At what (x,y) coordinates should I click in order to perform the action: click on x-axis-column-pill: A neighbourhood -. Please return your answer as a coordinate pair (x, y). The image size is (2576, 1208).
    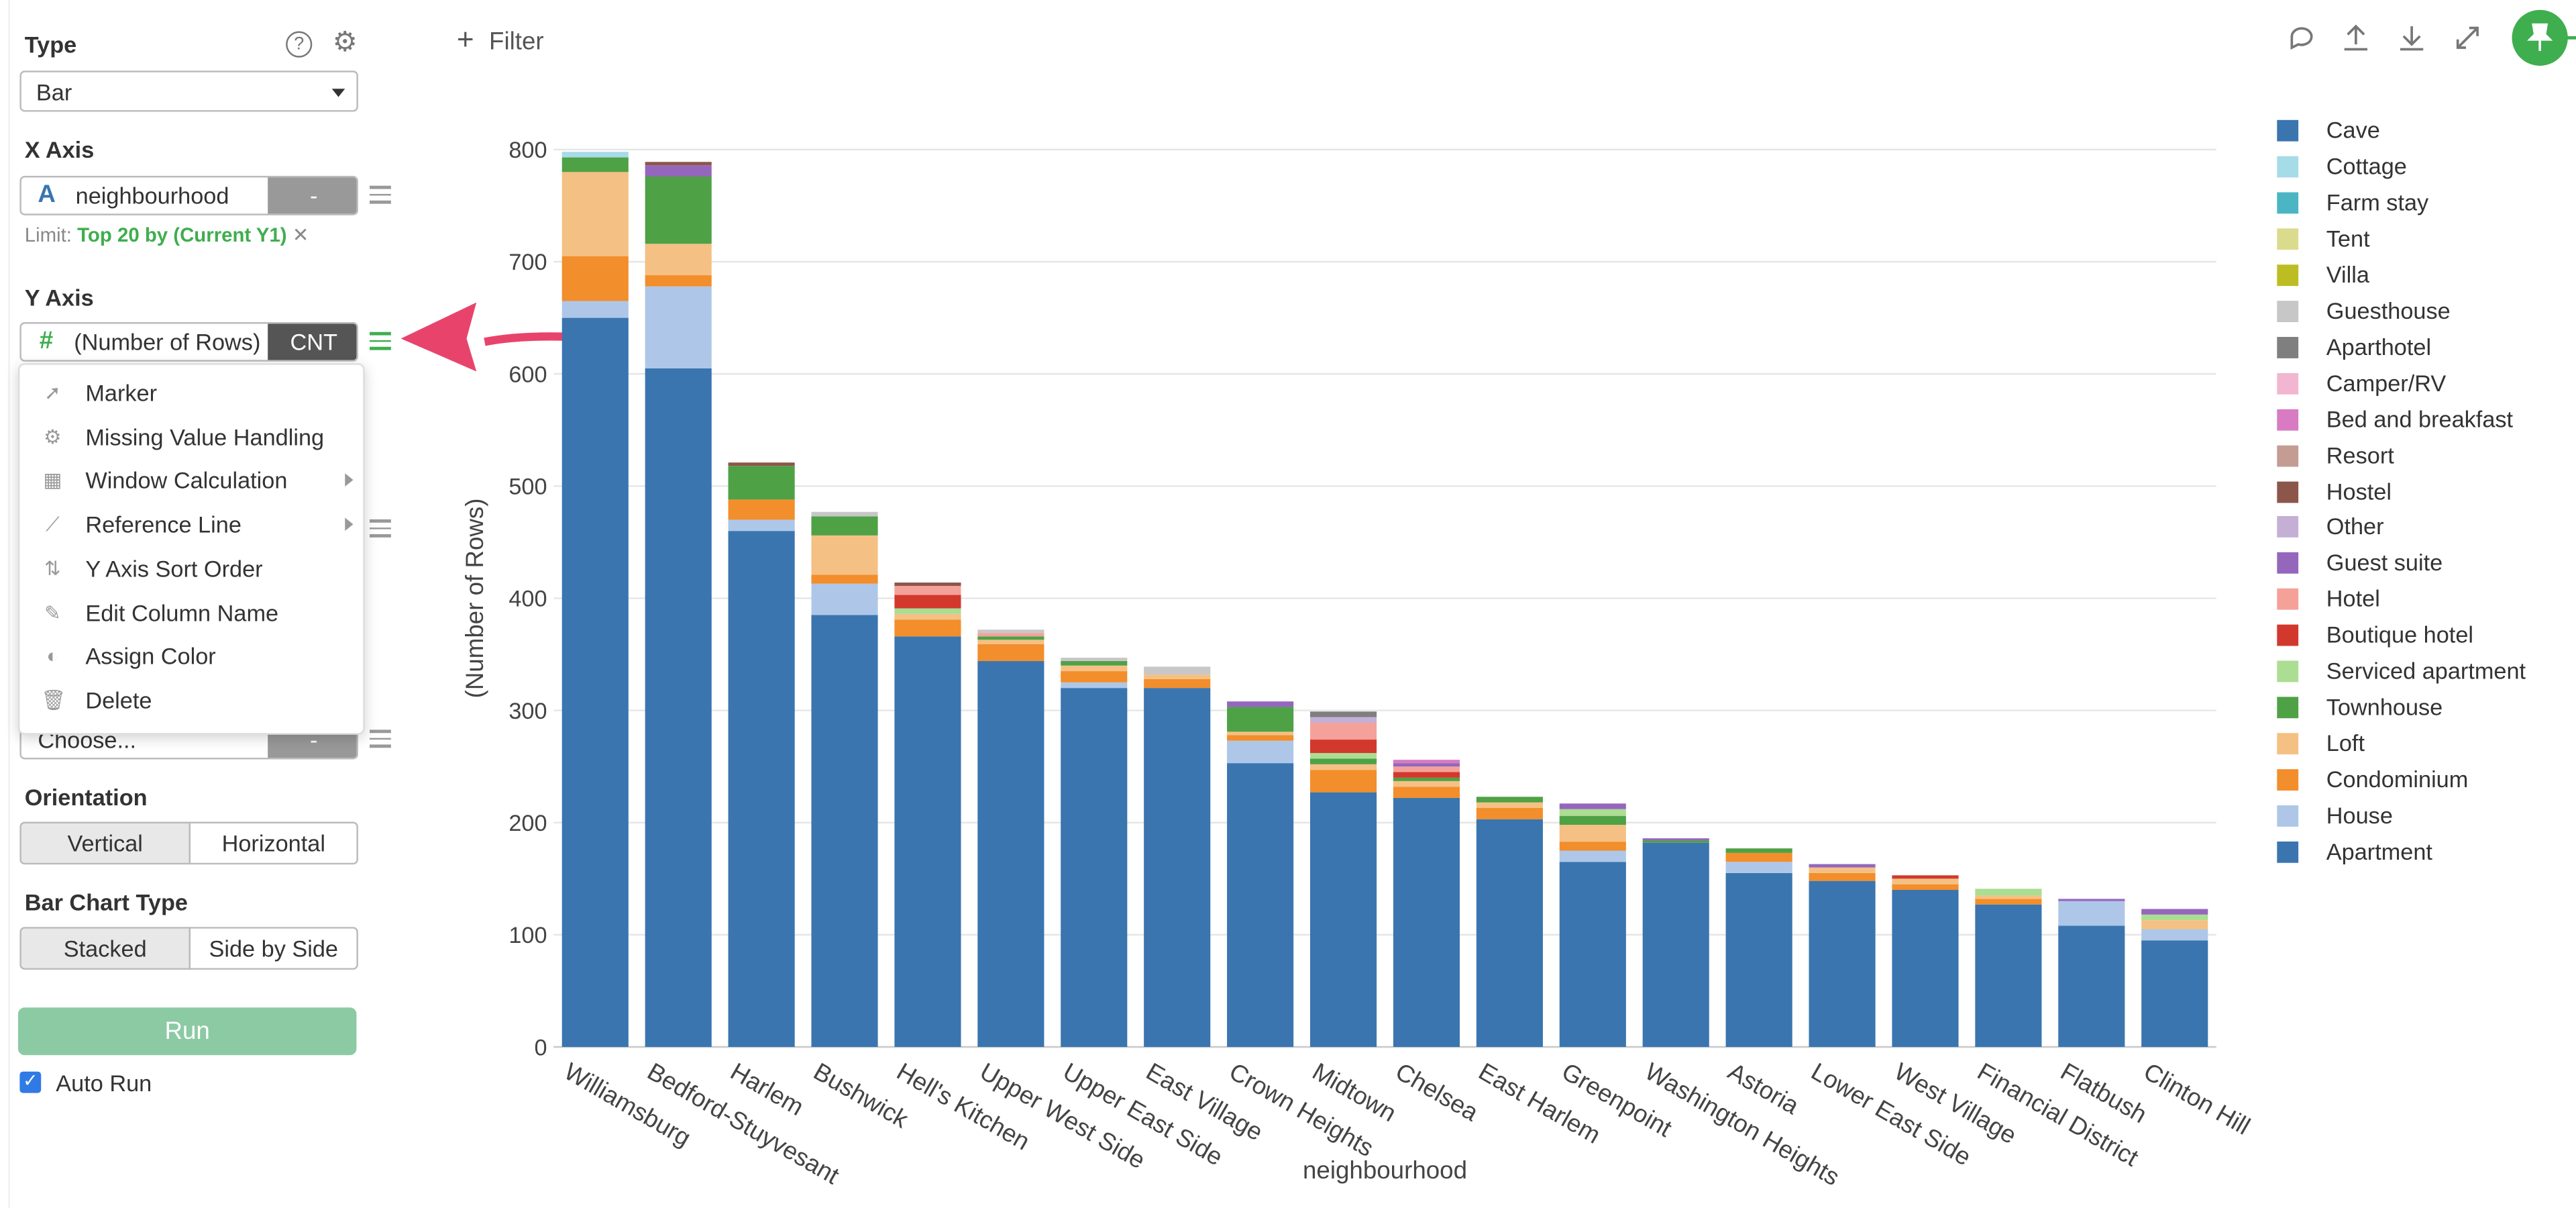
    Looking at the image, I should click on (188, 196).